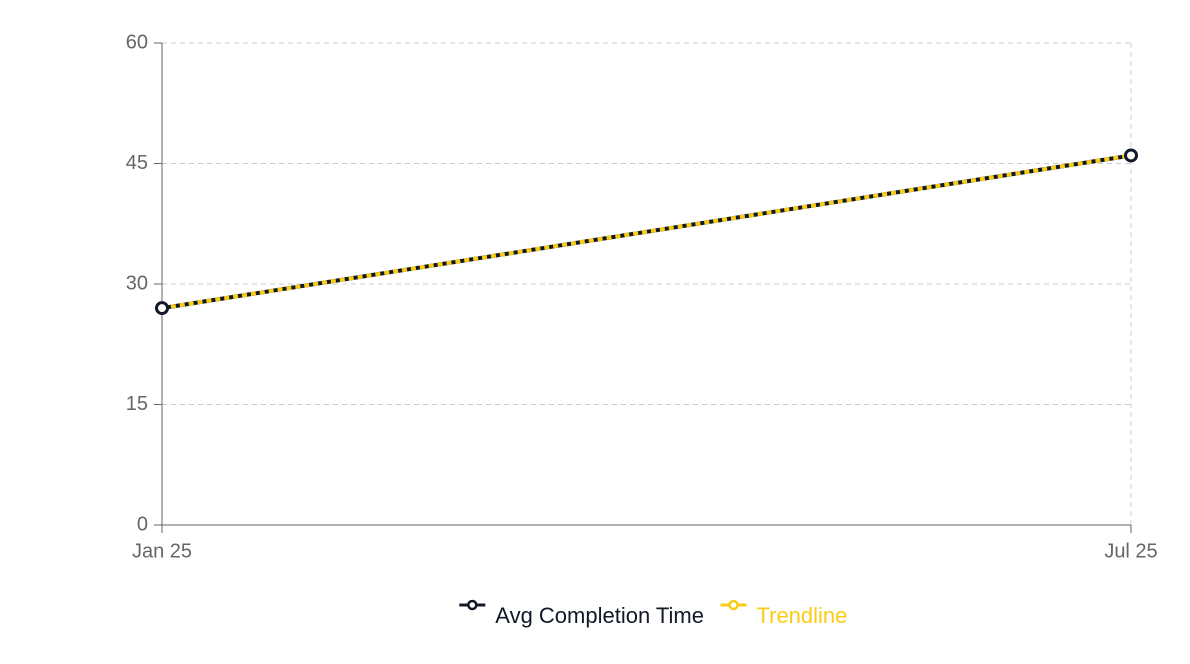 The width and height of the screenshot is (1190, 664). What do you see at coordinates (599, 615) in the screenshot?
I see `legend-label: Avg Completion Time` at bounding box center [599, 615].